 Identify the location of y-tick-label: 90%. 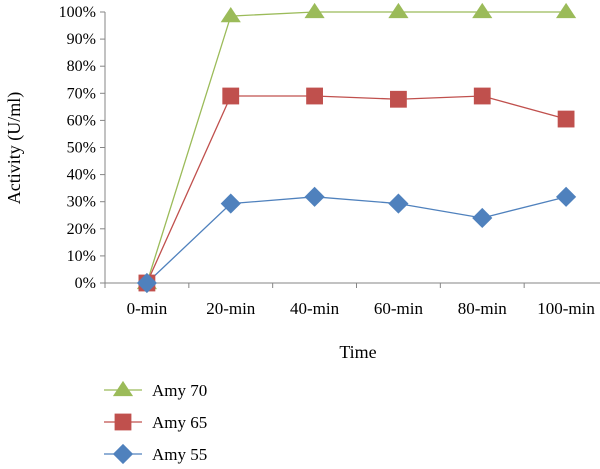
(81, 39).